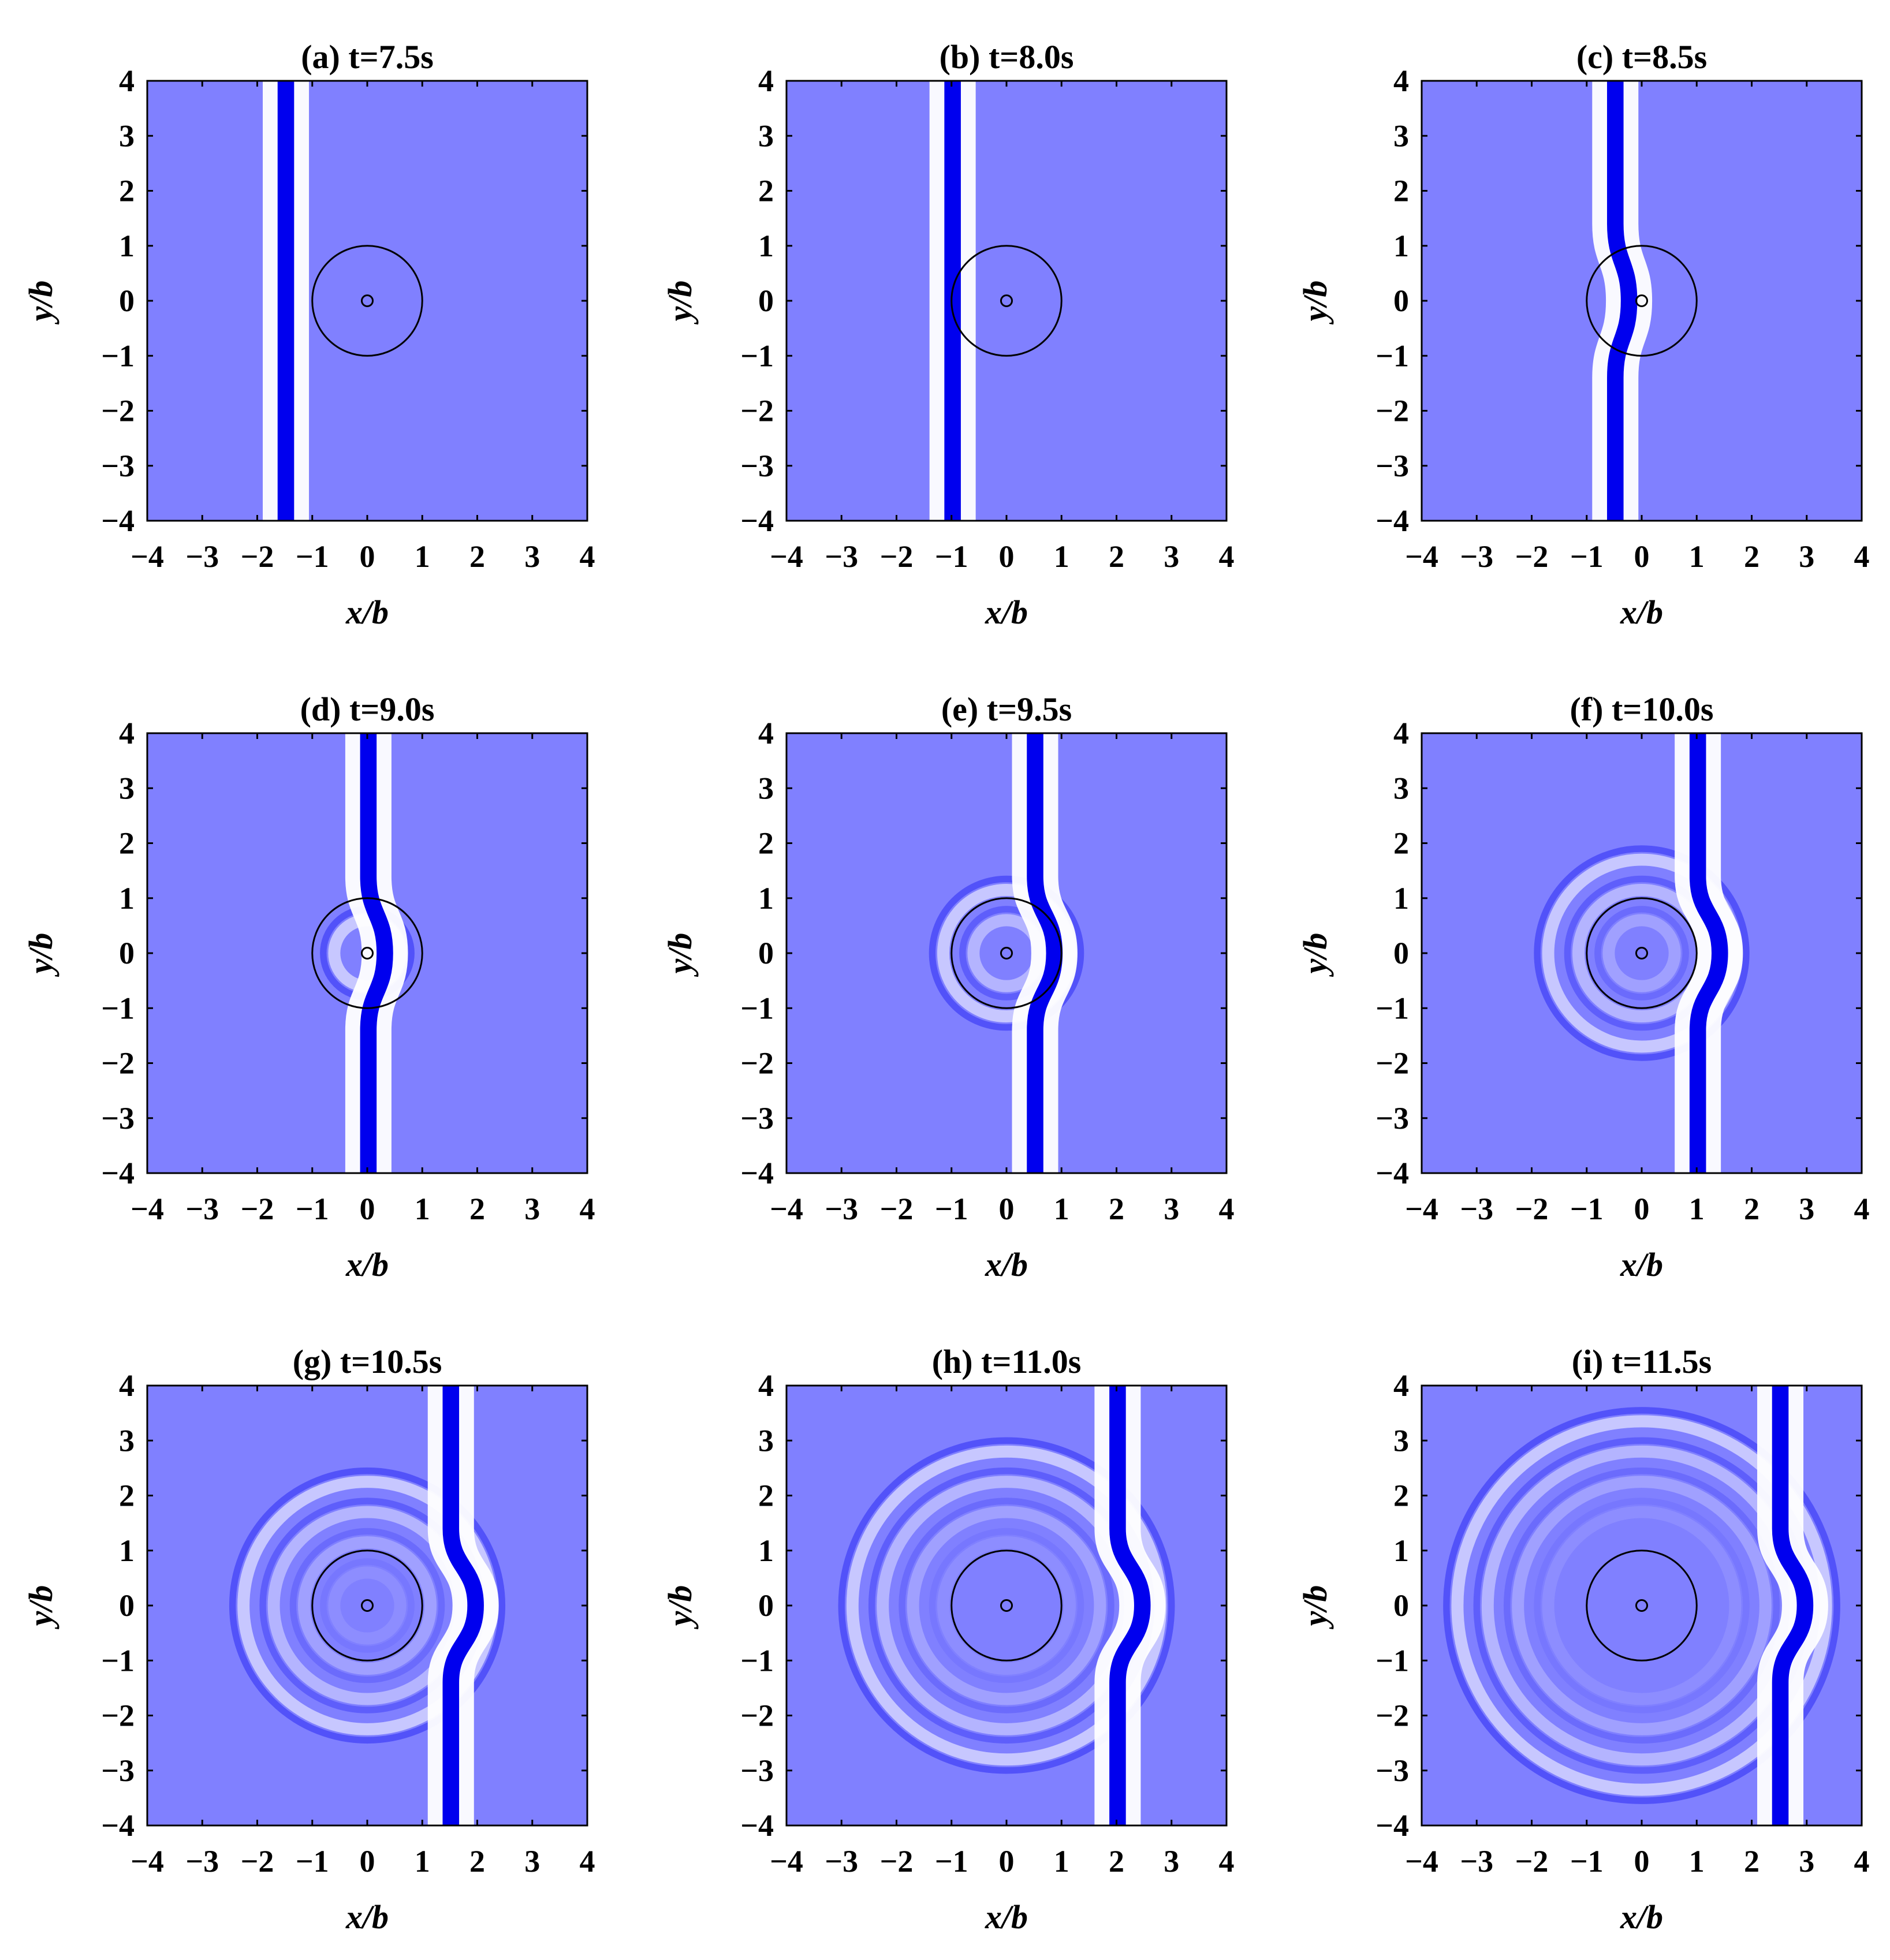 The image size is (1890, 1960). What do you see at coordinates (368, 57) in the screenshot?
I see `panel-title: (a) t=7.5s` at bounding box center [368, 57].